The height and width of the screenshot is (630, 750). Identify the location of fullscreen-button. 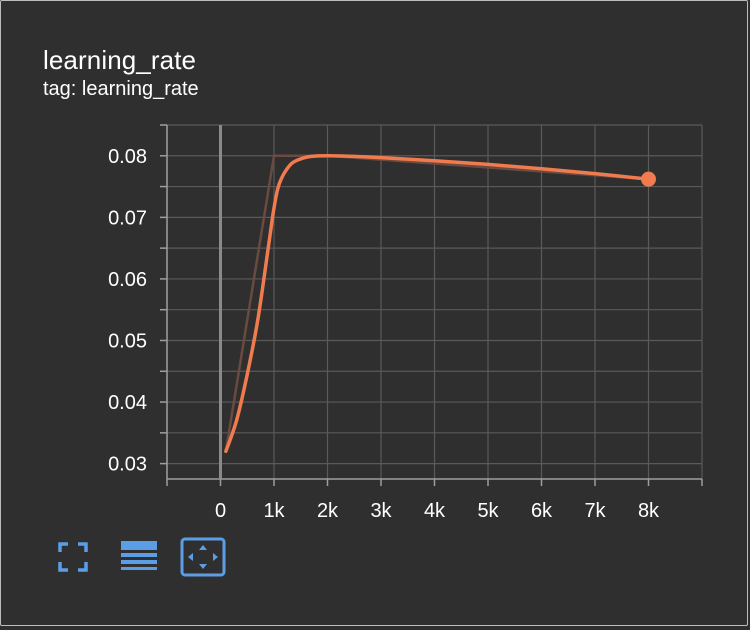
(73, 557).